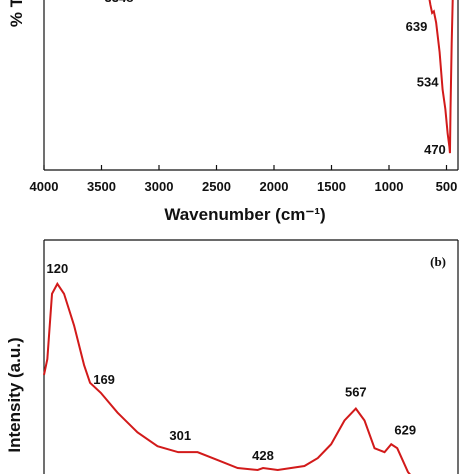 The width and height of the screenshot is (474, 474). What do you see at coordinates (159, 186) in the screenshot?
I see `panel-a-x-tick-label: 3000` at bounding box center [159, 186].